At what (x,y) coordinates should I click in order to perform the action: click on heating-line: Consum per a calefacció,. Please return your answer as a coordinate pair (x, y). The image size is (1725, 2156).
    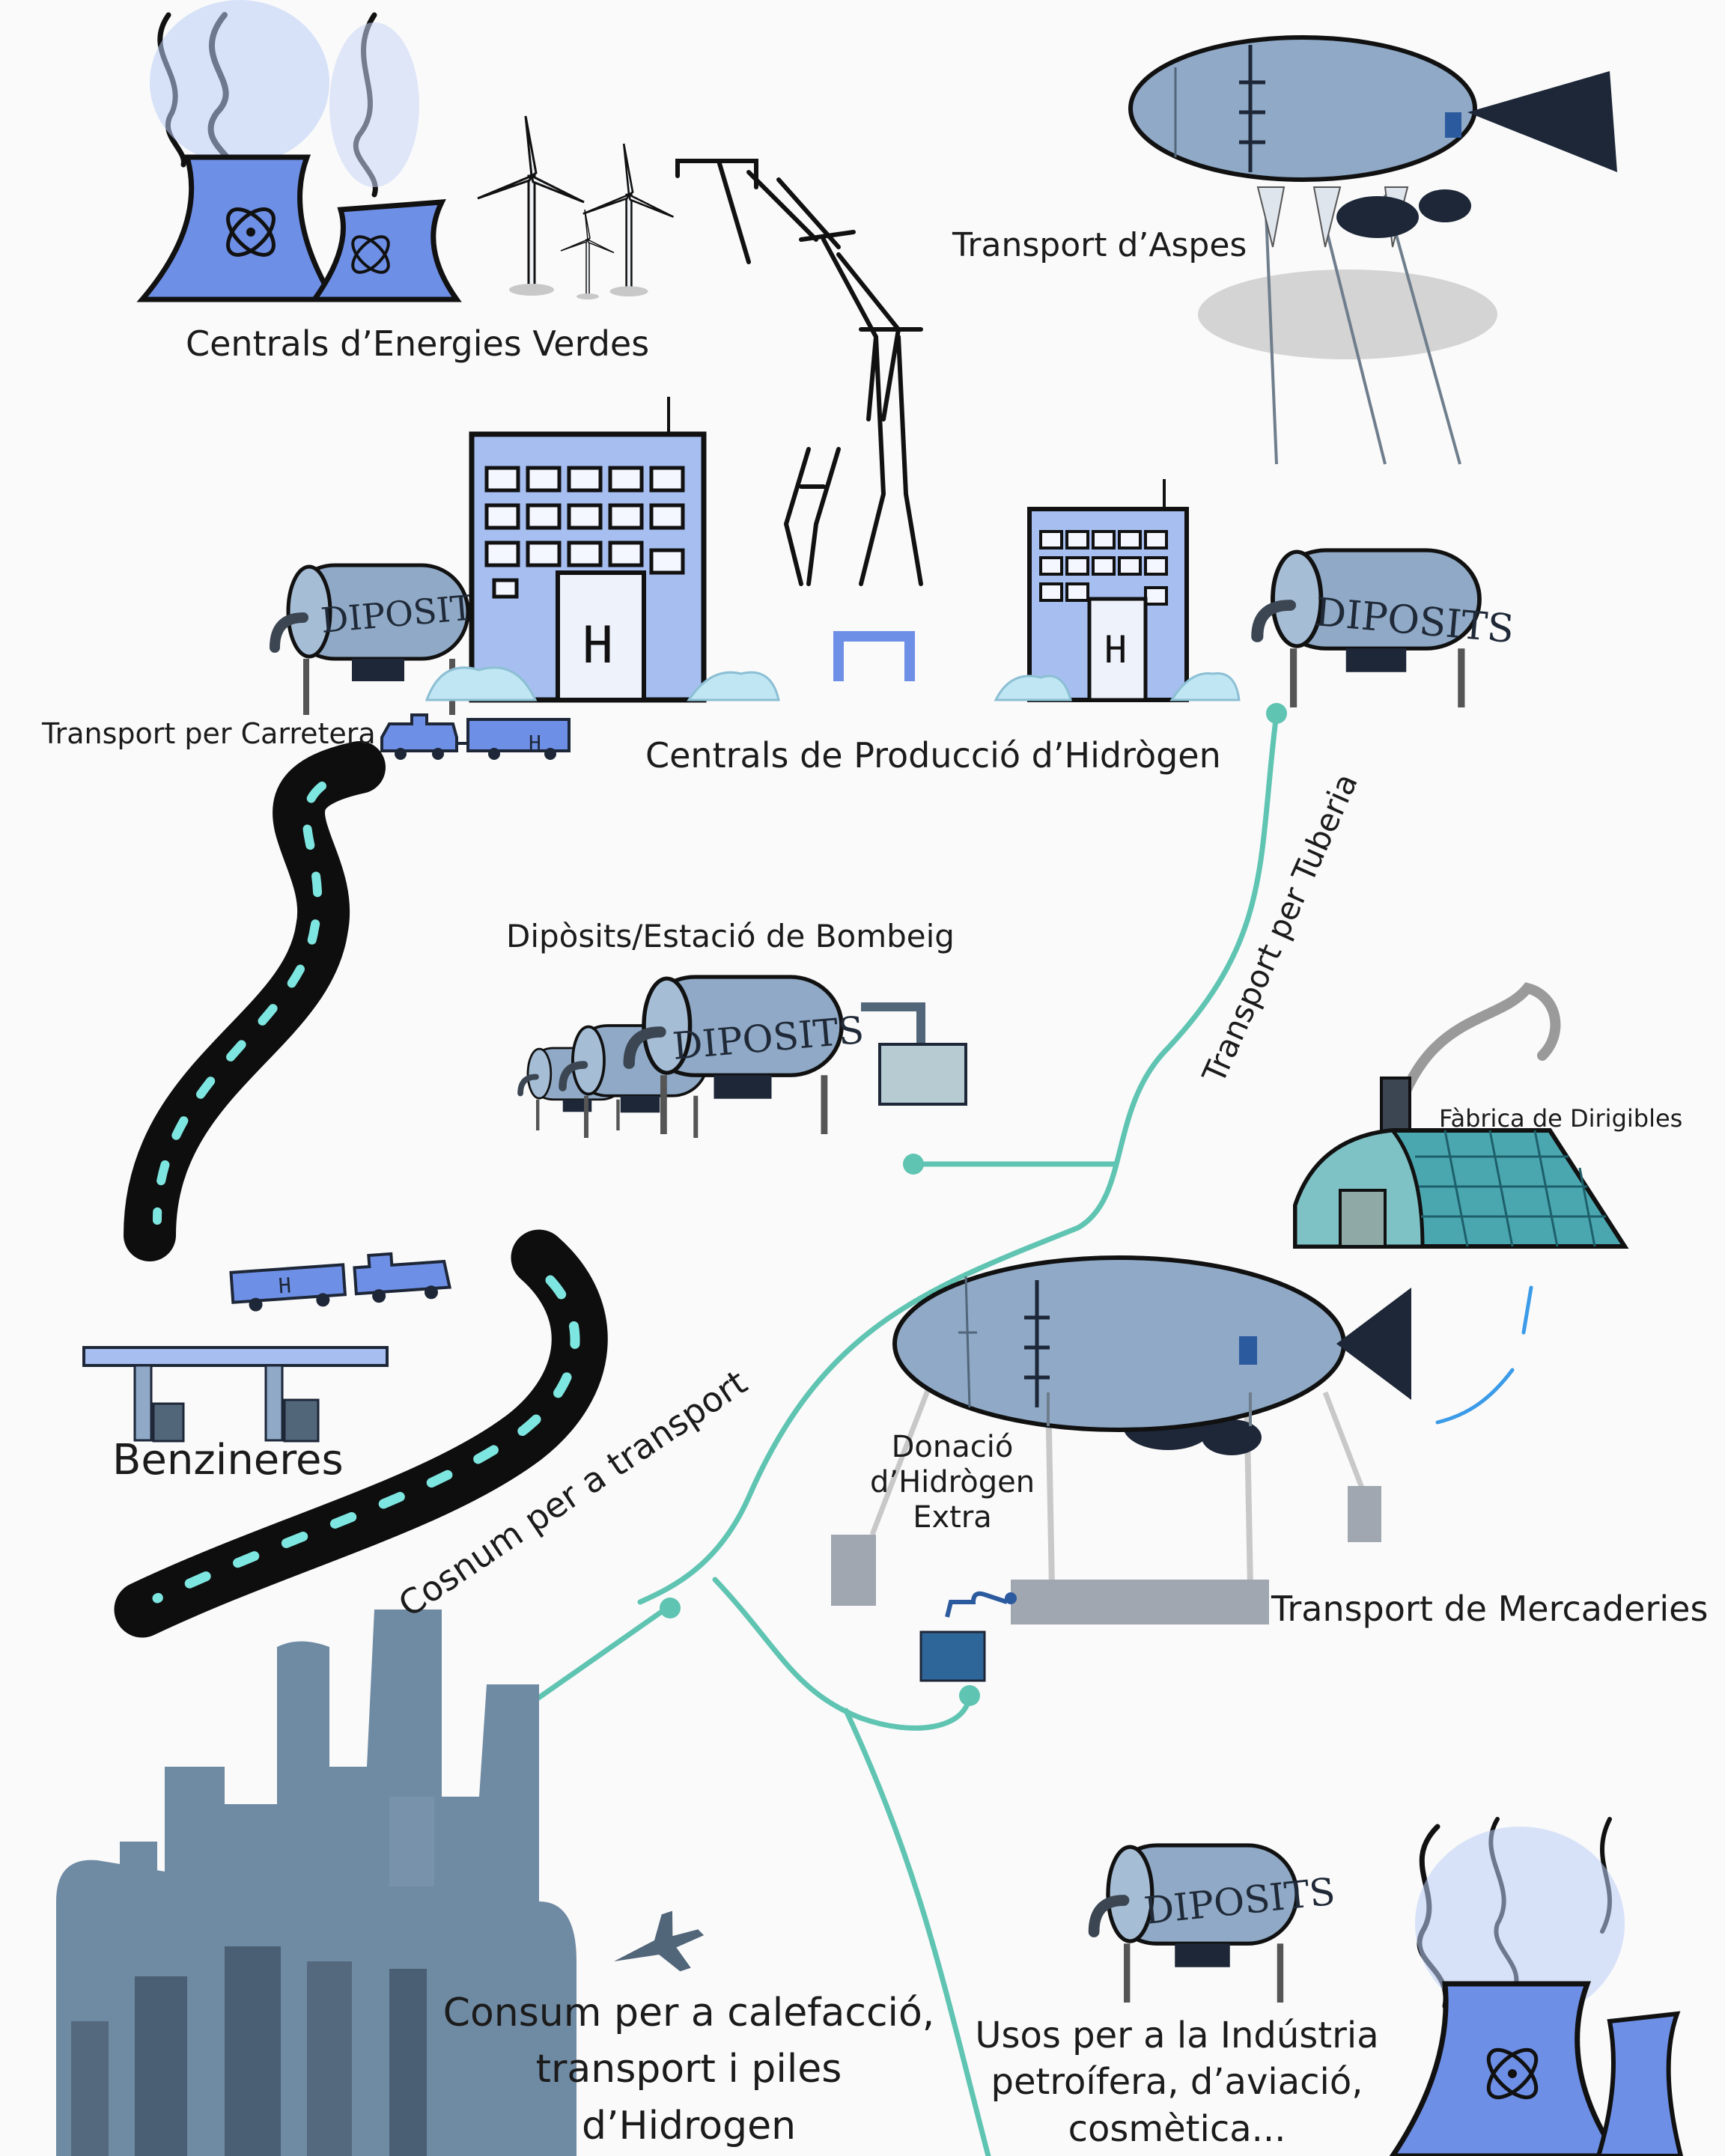
    Looking at the image, I should click on (688, 2013).